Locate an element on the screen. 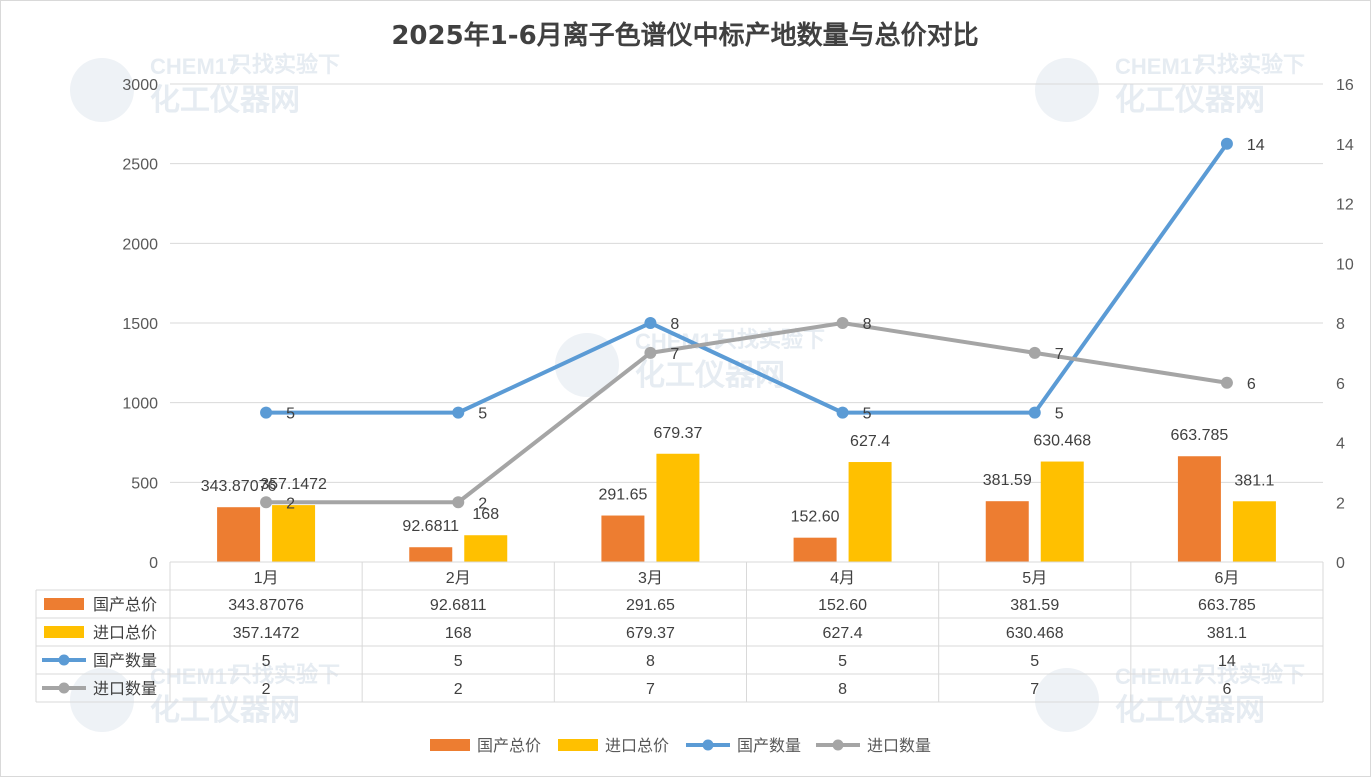  bar-data-label: 168 is located at coordinates (485, 514).